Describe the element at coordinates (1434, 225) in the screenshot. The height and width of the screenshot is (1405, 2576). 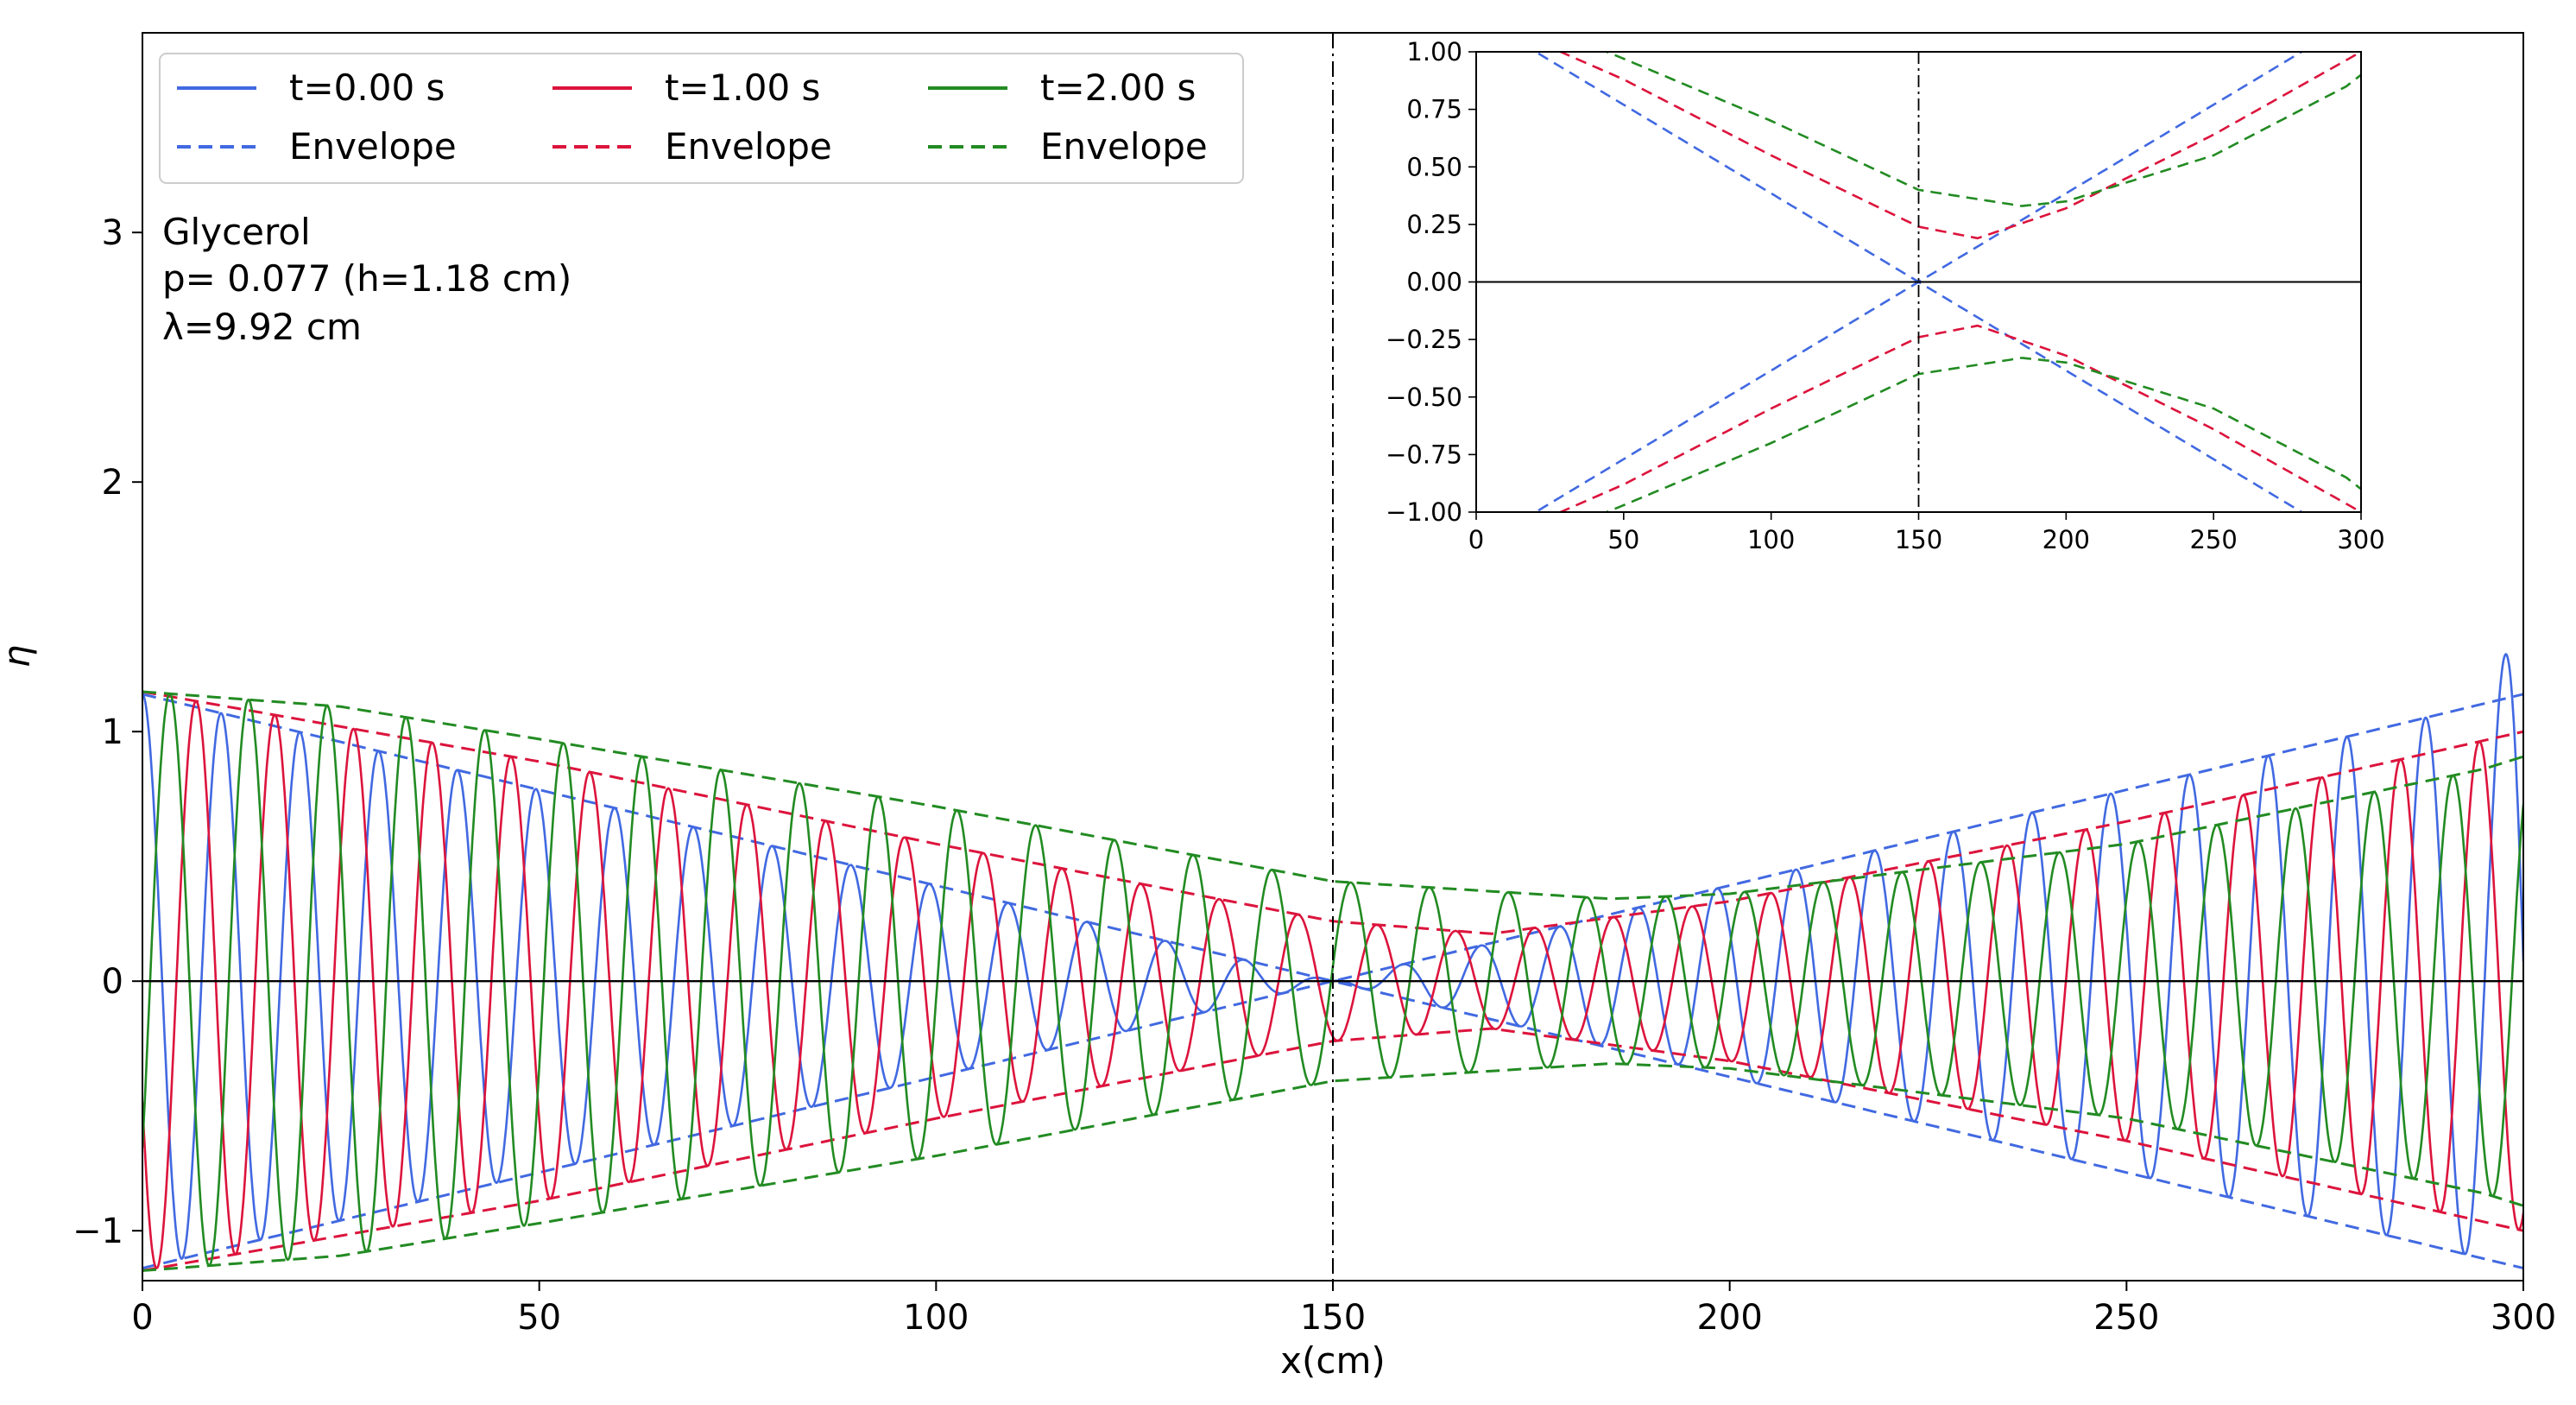
I see `inset-y-tick-label: 0.25` at that location.